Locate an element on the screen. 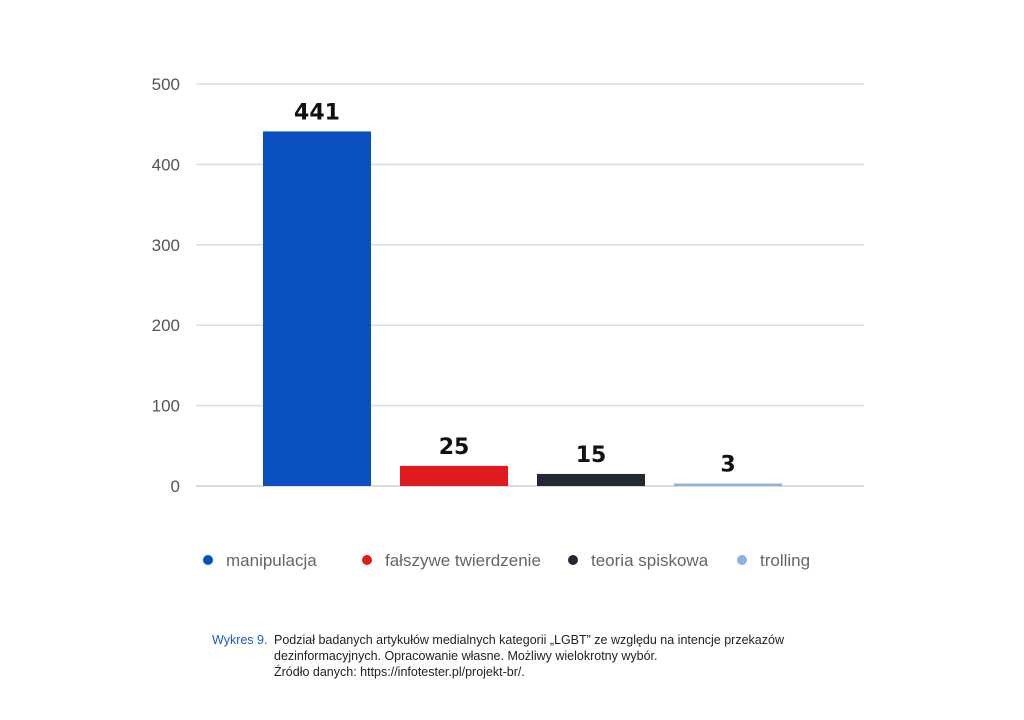 Image resolution: width=1024 pixels, height=720 pixels. y-tick-label-0: 0 is located at coordinates (175, 486).